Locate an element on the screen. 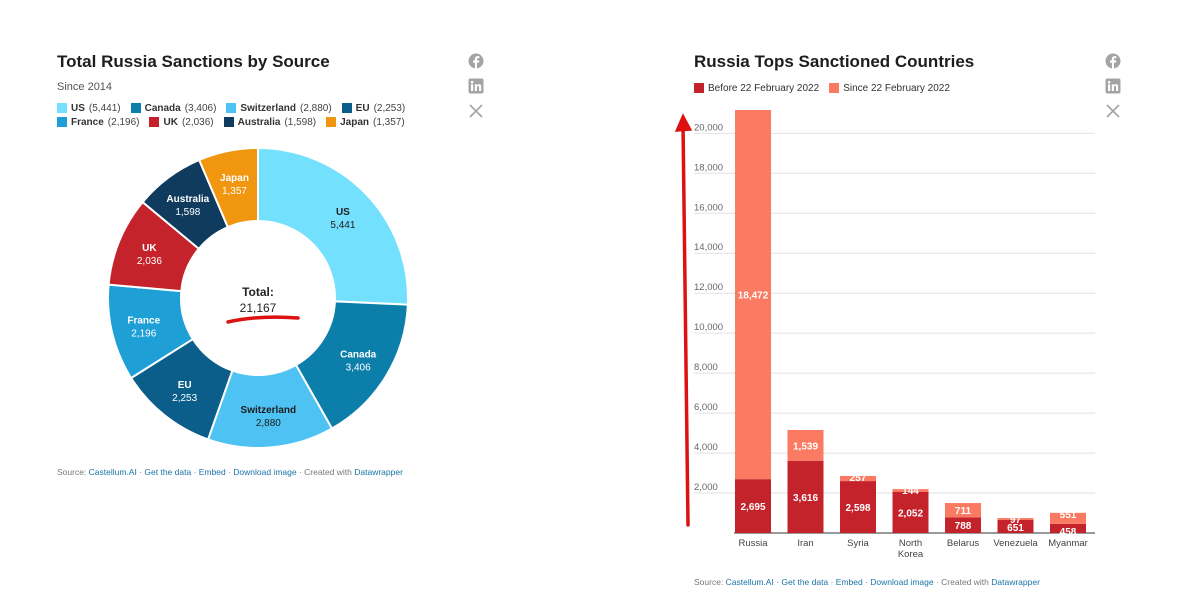  bar-before-belarus is located at coordinates (963, 525).